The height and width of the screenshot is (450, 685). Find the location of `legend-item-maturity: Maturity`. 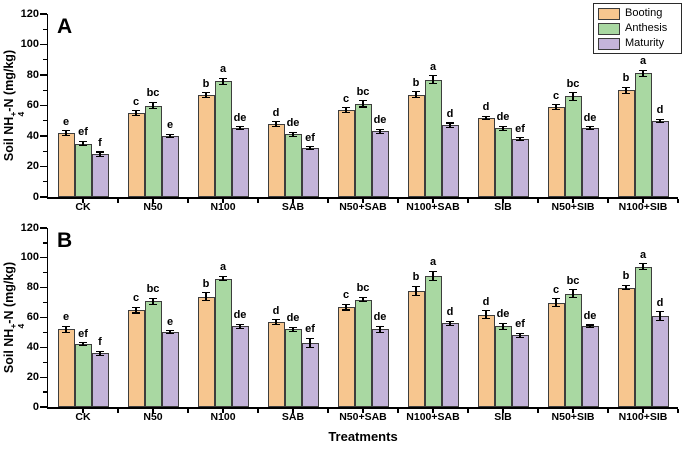

legend-item-maturity: Maturity is located at coordinates (638, 43).